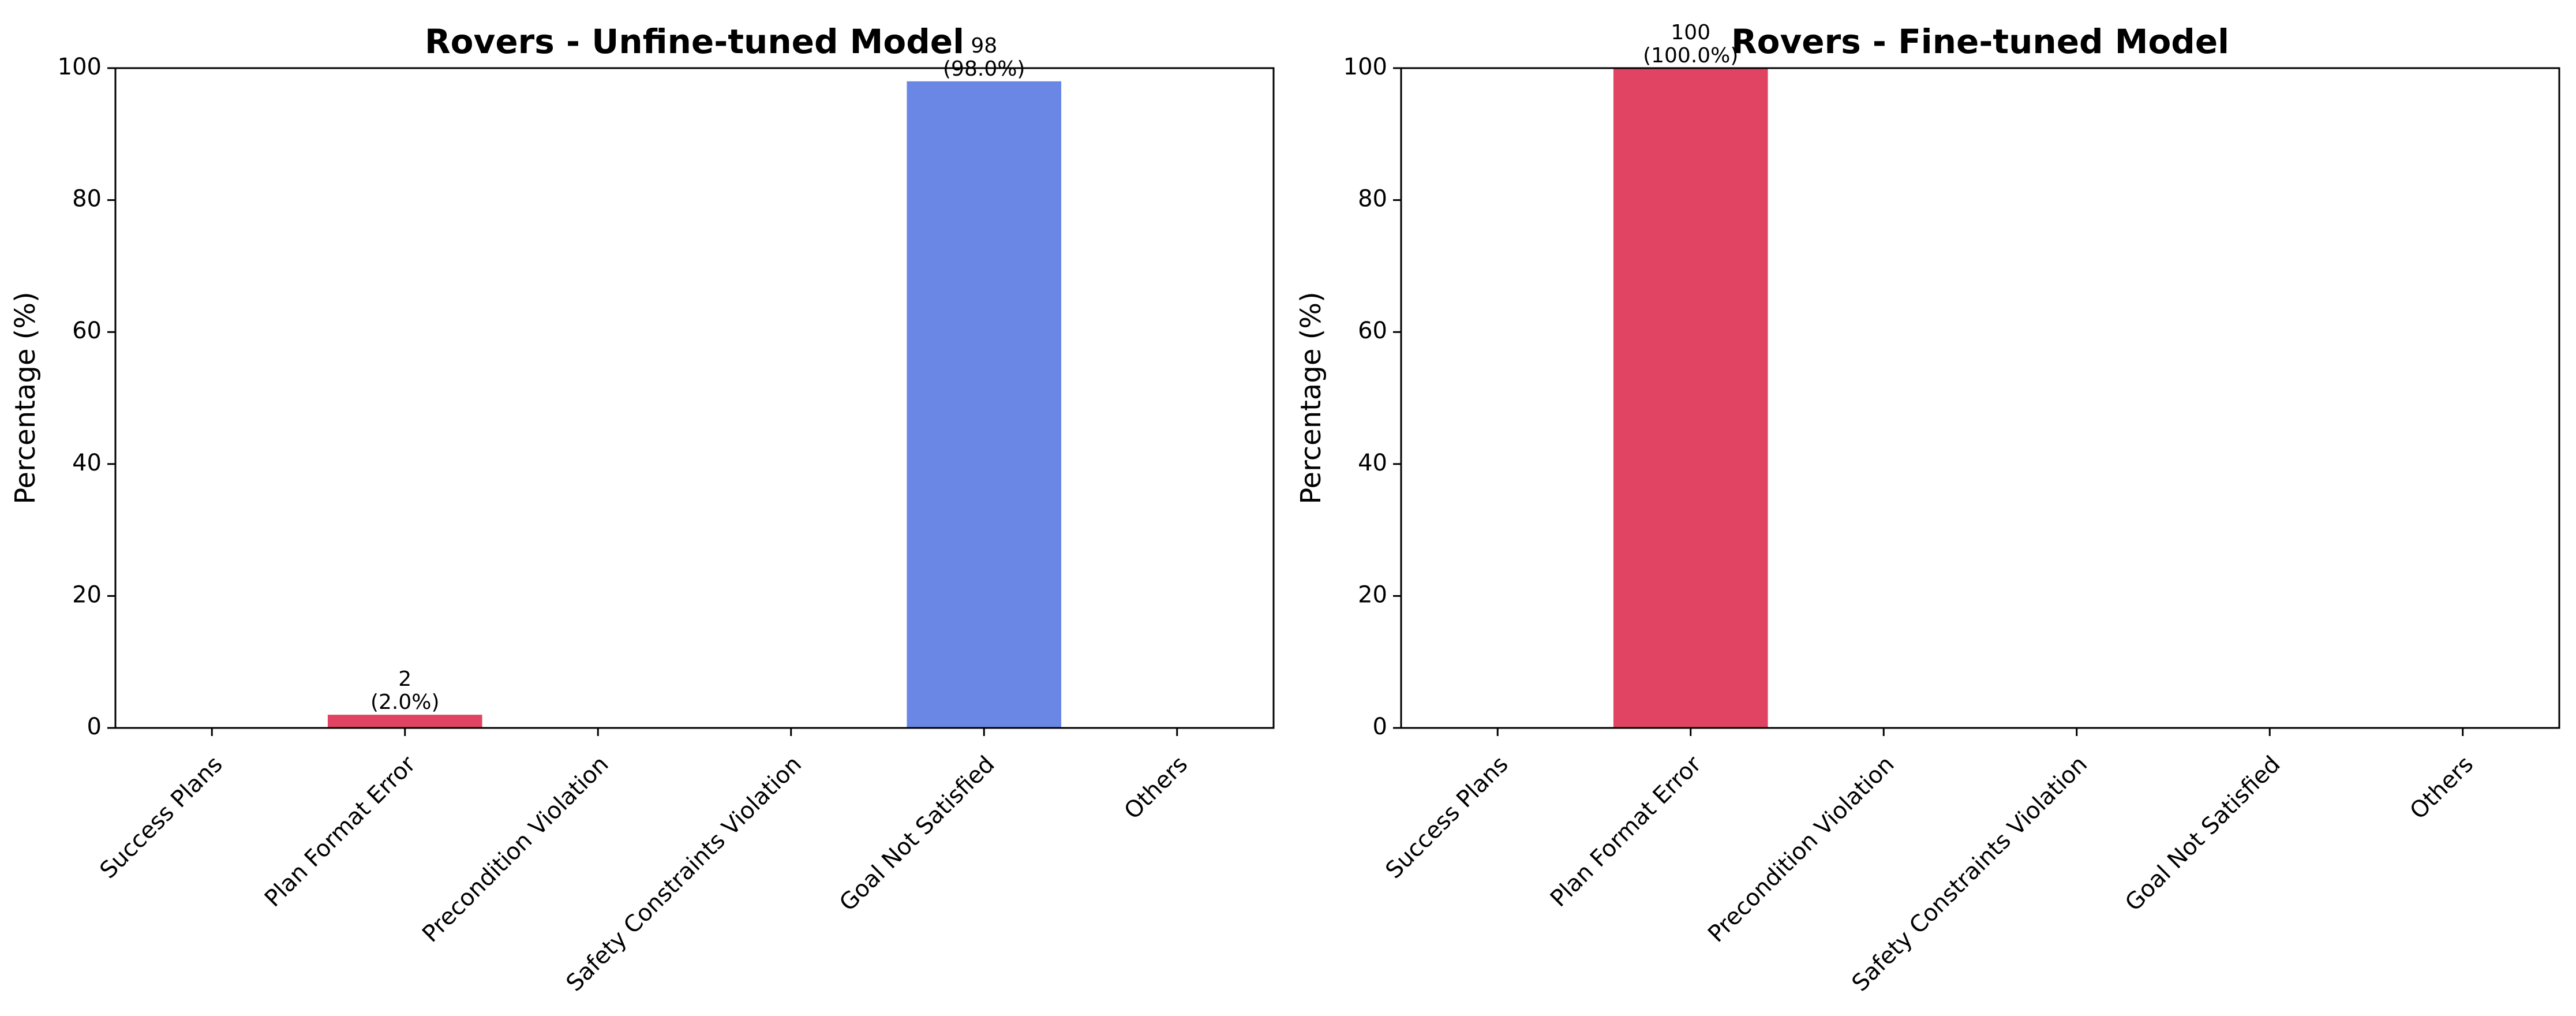 Image resolution: width=2576 pixels, height=1016 pixels. What do you see at coordinates (1690, 32) in the screenshot?
I see `data-label-line: 100` at bounding box center [1690, 32].